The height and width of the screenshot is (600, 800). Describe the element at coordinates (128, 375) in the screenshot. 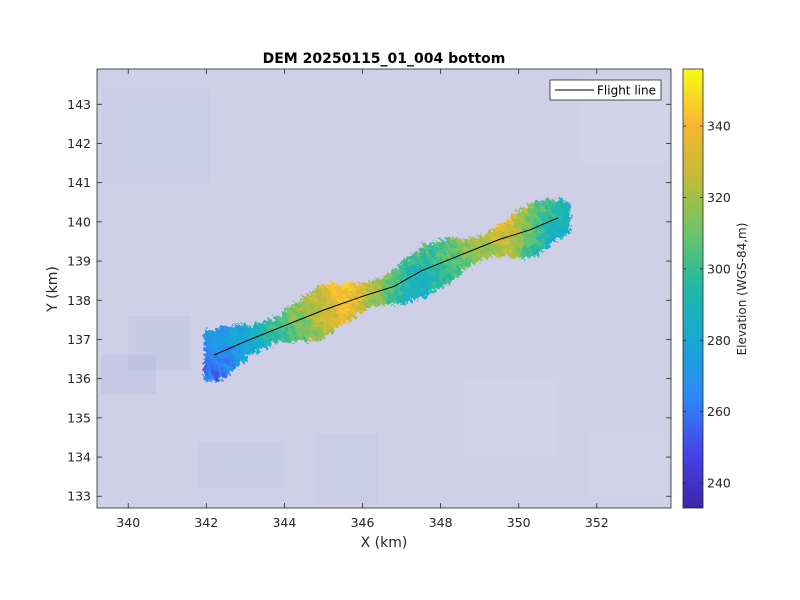

I see `background-patch` at that location.